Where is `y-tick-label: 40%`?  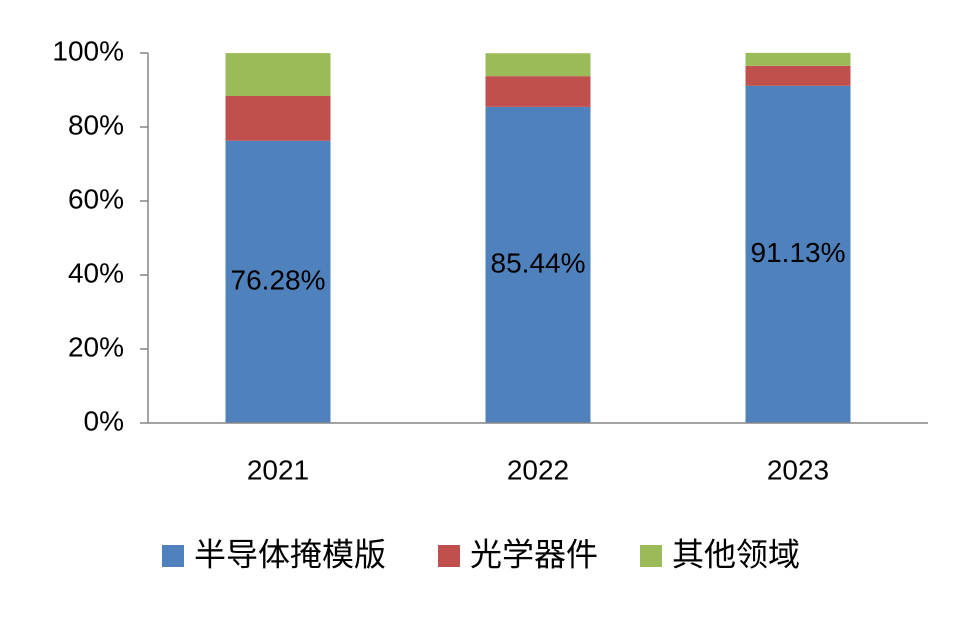
y-tick-label: 40% is located at coordinates (96, 272).